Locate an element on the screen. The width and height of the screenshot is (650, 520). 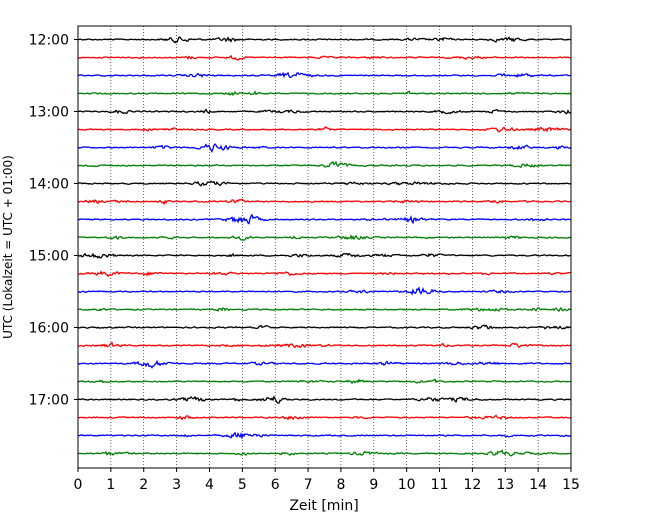
x-tick-label-15: 15 is located at coordinates (571, 485).